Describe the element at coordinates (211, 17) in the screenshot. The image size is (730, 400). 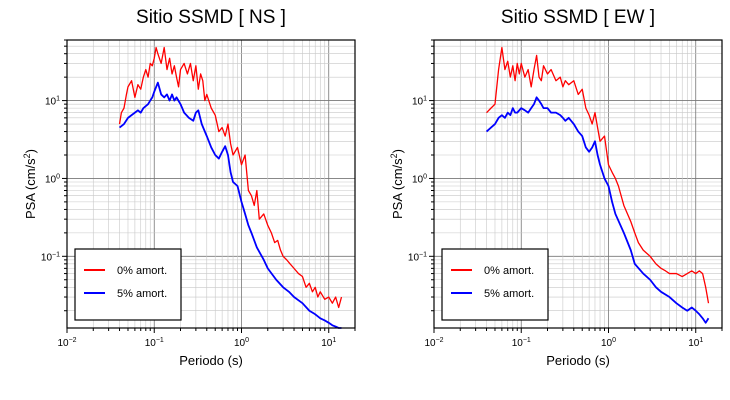
I see `chart-title: Sitio SSMD [ NS ]` at that location.